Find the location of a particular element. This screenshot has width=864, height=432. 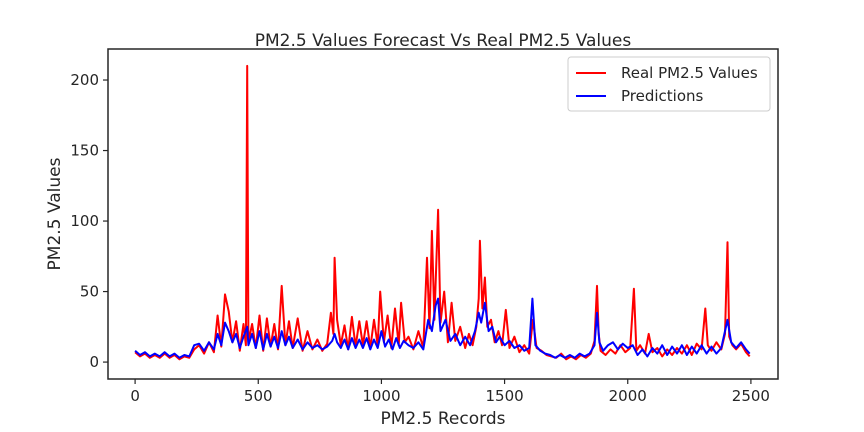

x-axis: 0 500 1000 1500 2000 2500 is located at coordinates (450, 392).